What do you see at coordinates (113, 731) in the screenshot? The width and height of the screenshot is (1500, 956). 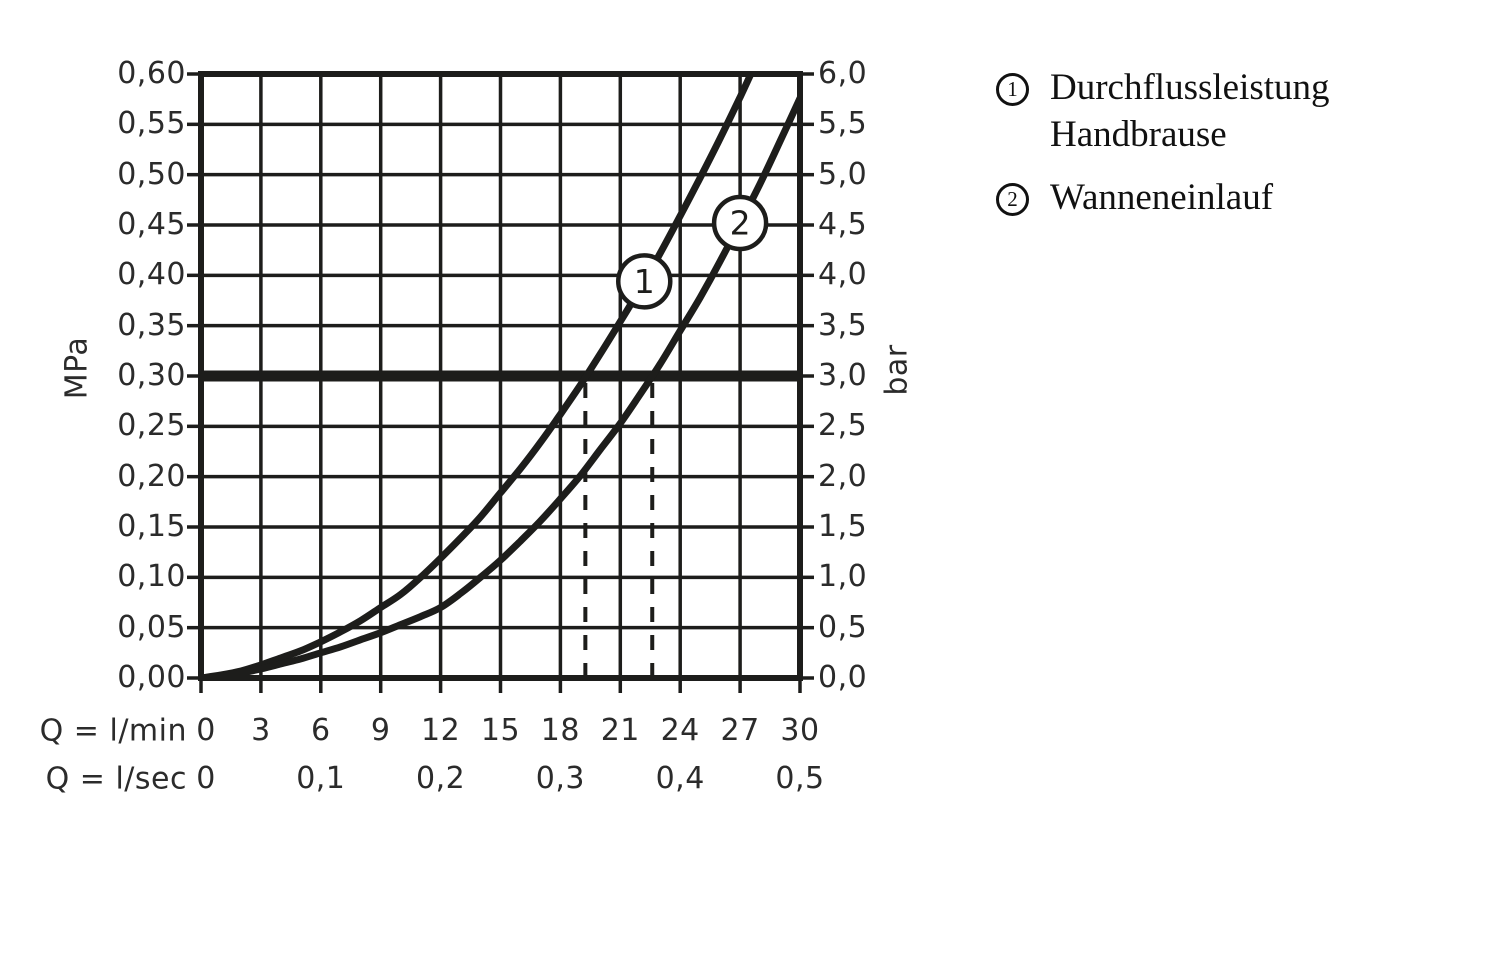 I see `x-axis-row-label-lmin: Q = l/min` at bounding box center [113, 731].